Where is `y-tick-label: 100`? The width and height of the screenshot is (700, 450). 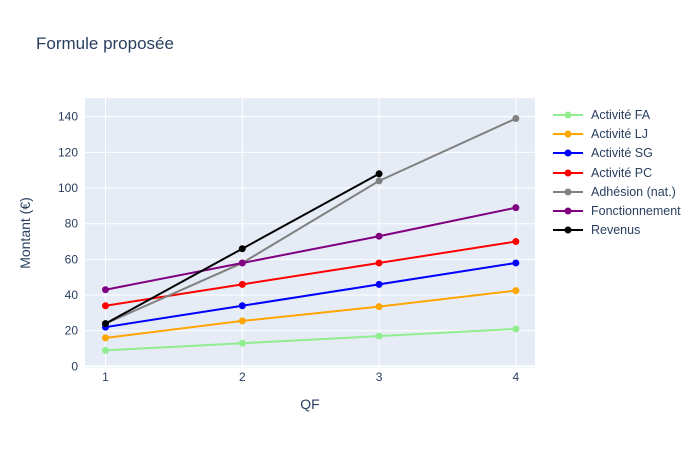 y-tick-label: 100 is located at coordinates (68, 188).